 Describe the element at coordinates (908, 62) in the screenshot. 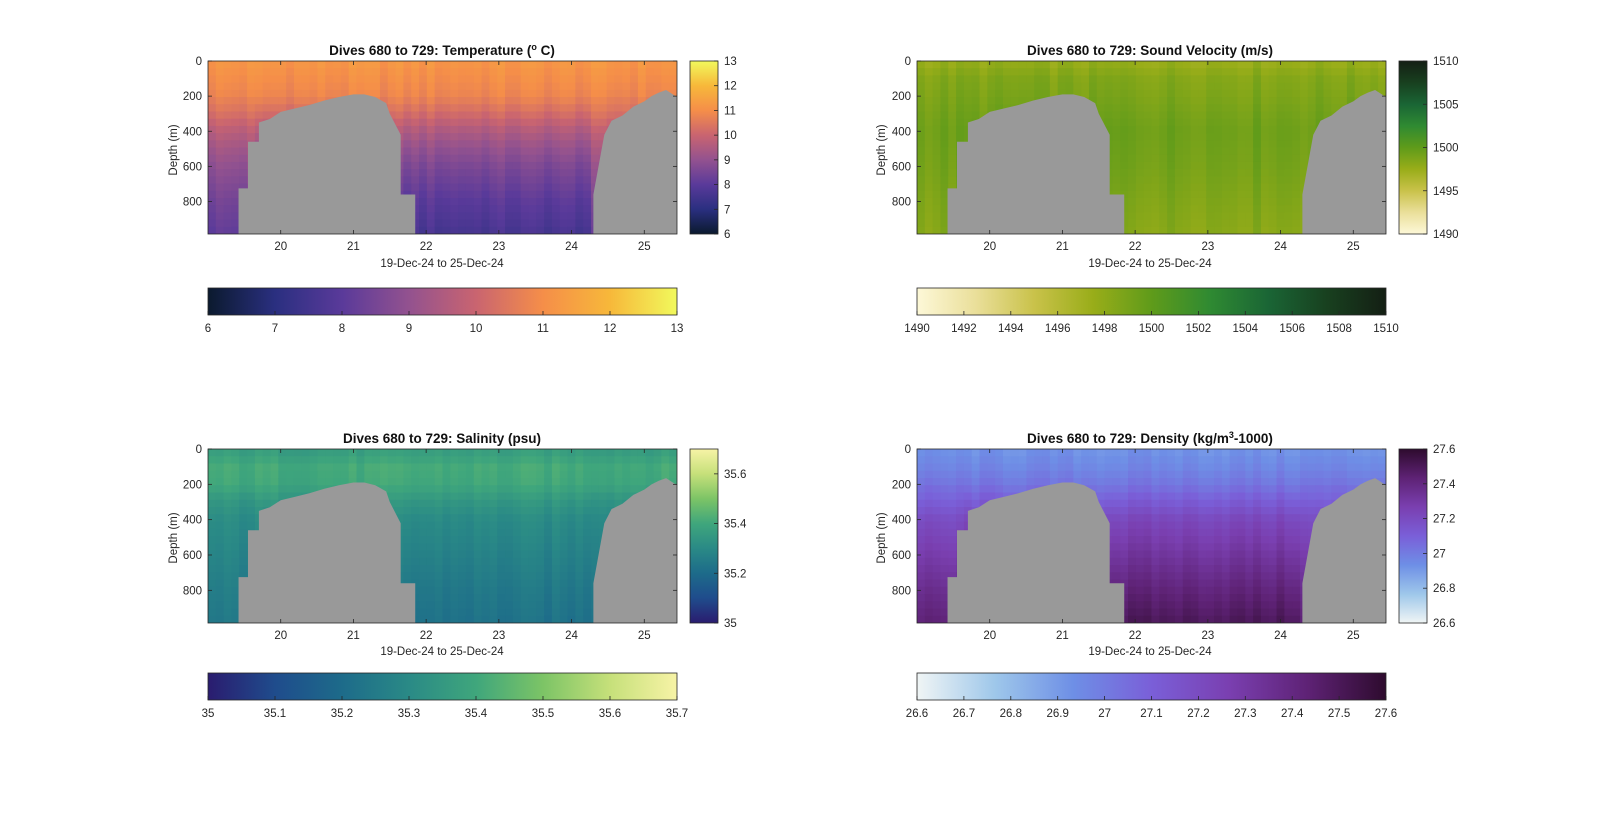

I see `sound-velocity-ytick-label: 0` at that location.